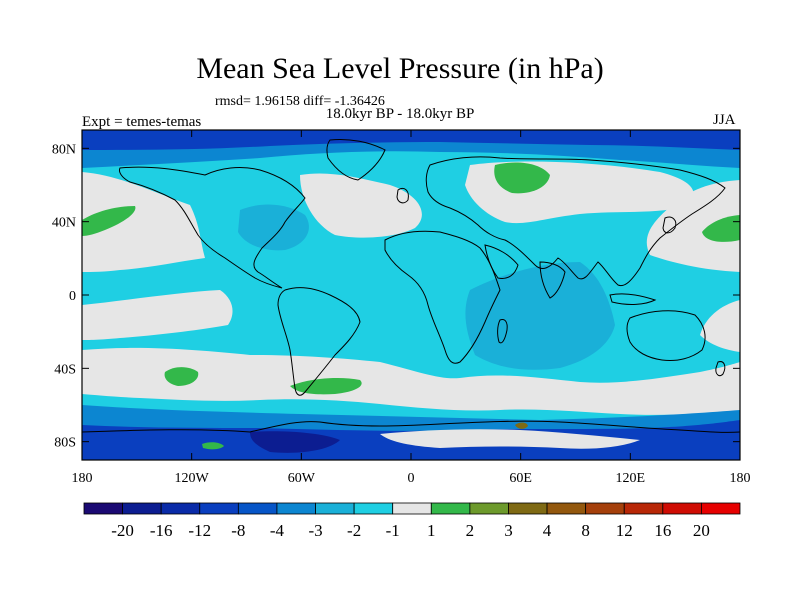 Image resolution: width=800 pixels, height=600 pixels. Describe the element at coordinates (213, 446) in the screenshot. I see `field-weddell-green` at that location.